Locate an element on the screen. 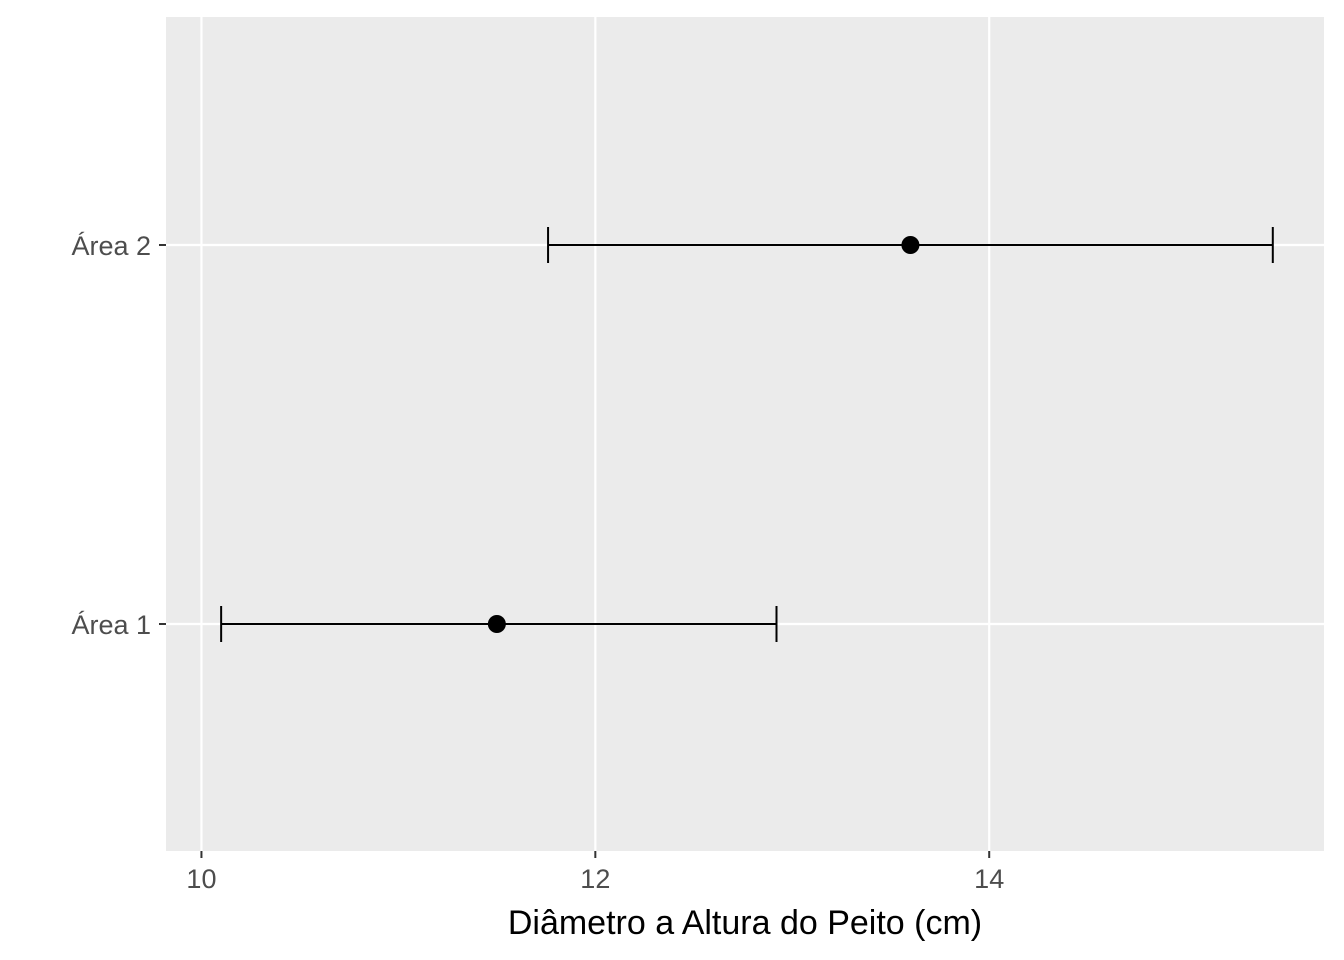 Image resolution: width=1344 pixels, height=960 pixels. x-tick-label: 14 is located at coordinates (989, 879).